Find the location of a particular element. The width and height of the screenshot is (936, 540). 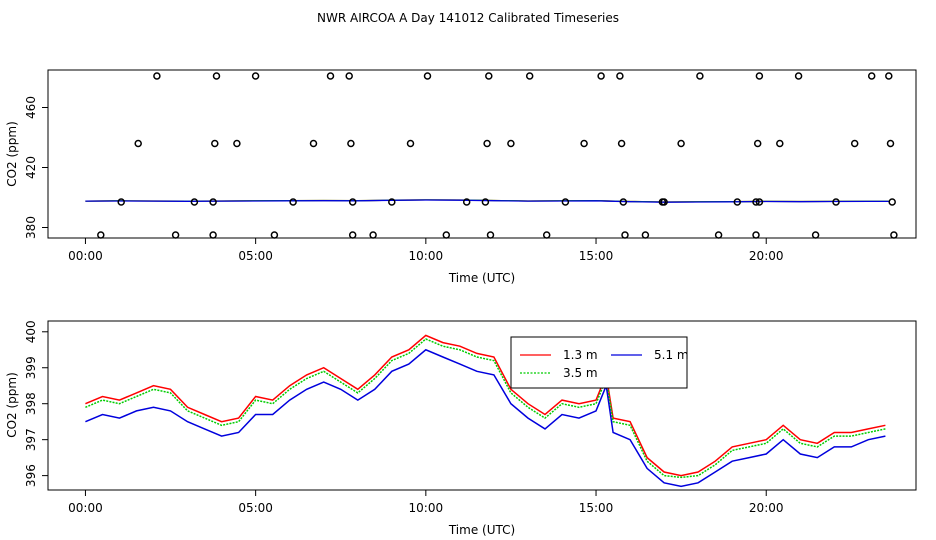

top-series-line is located at coordinates (487, 201).